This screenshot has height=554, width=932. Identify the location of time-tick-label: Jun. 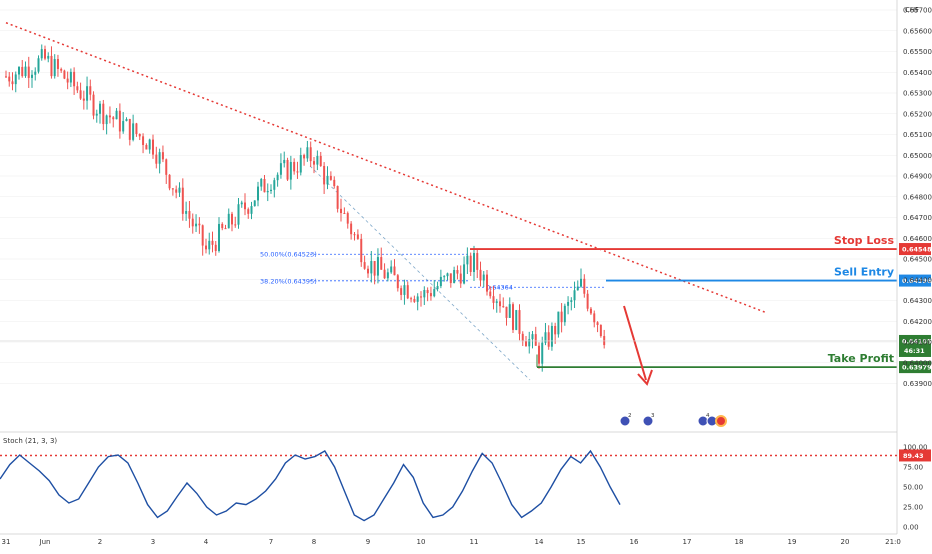
(45, 542).